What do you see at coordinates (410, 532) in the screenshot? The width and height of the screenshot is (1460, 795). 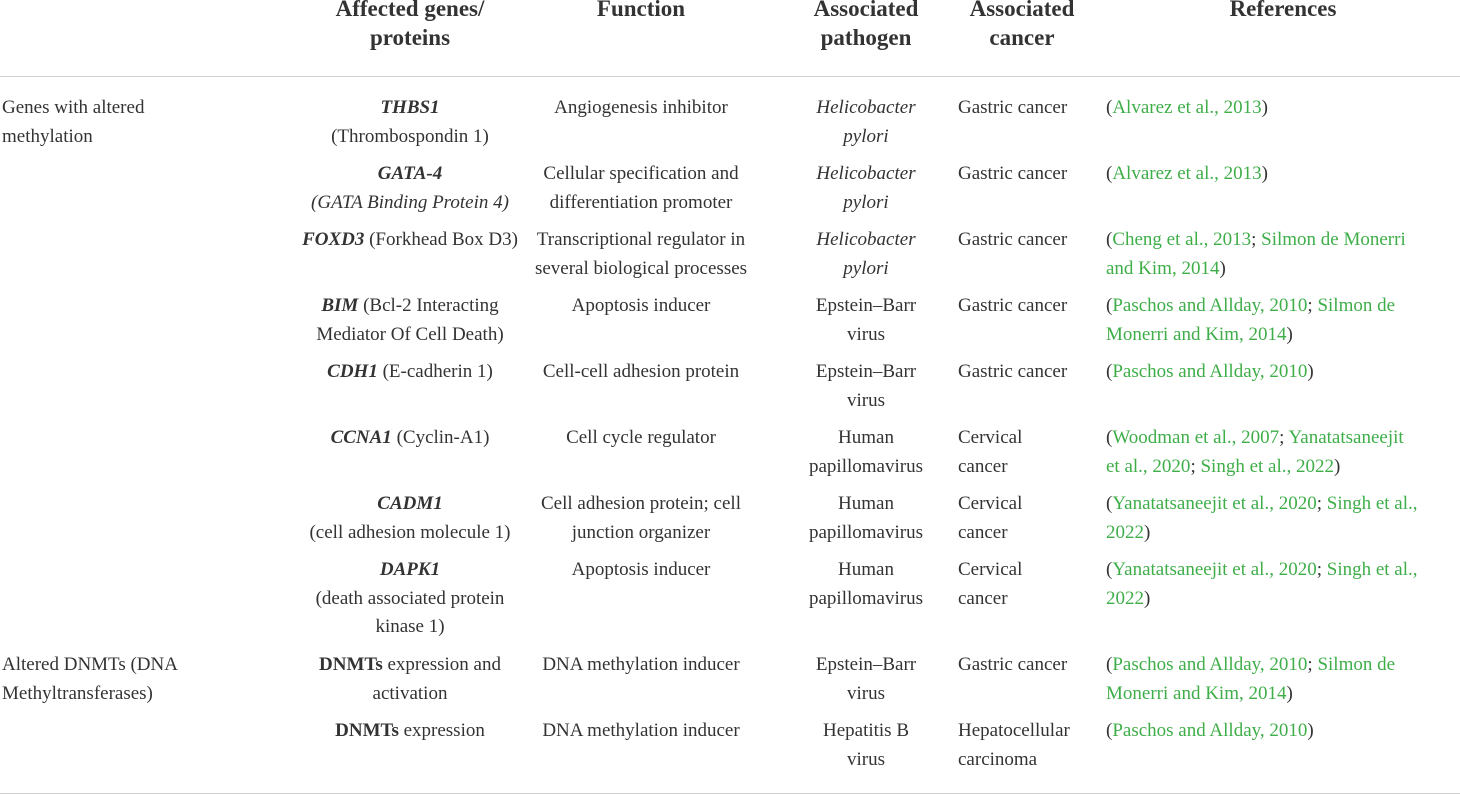 I see `gene-description: (cell adhesion molecule 1)` at bounding box center [410, 532].